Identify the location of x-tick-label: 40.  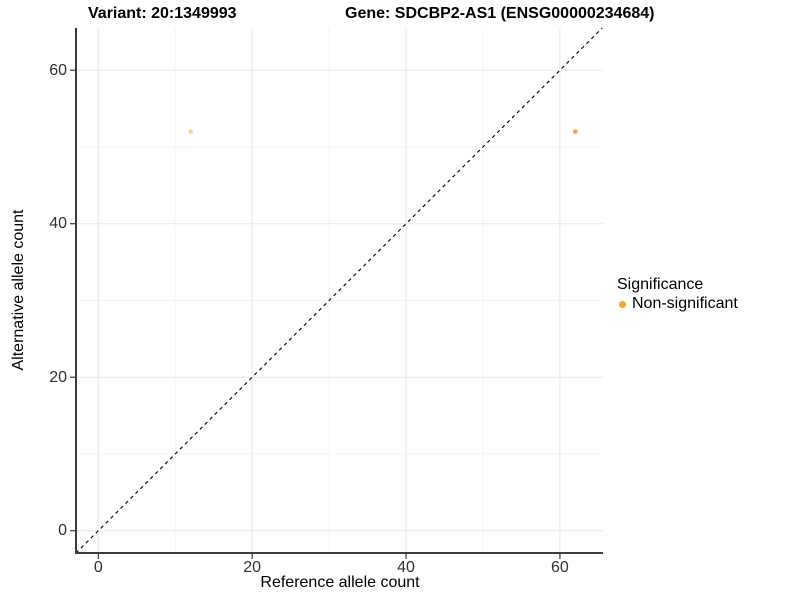
(406, 567).